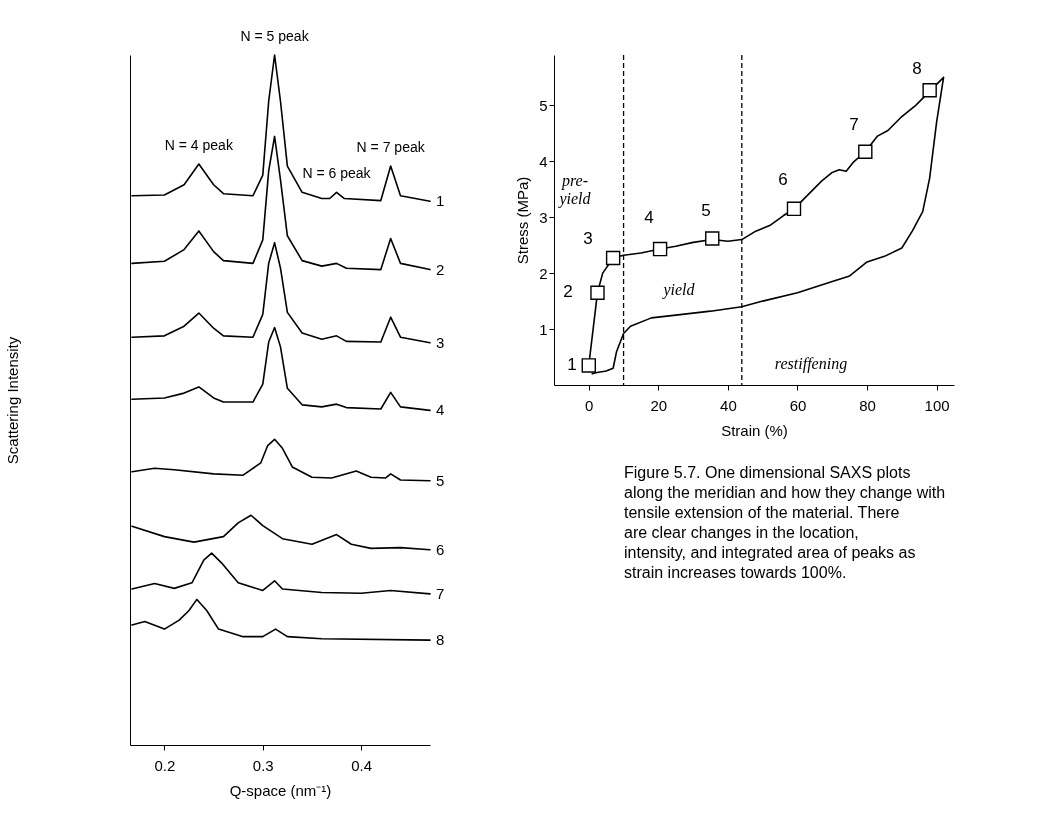 This screenshot has height=829, width=1041. What do you see at coordinates (440, 480) in the screenshot?
I see `series-label: 5` at bounding box center [440, 480].